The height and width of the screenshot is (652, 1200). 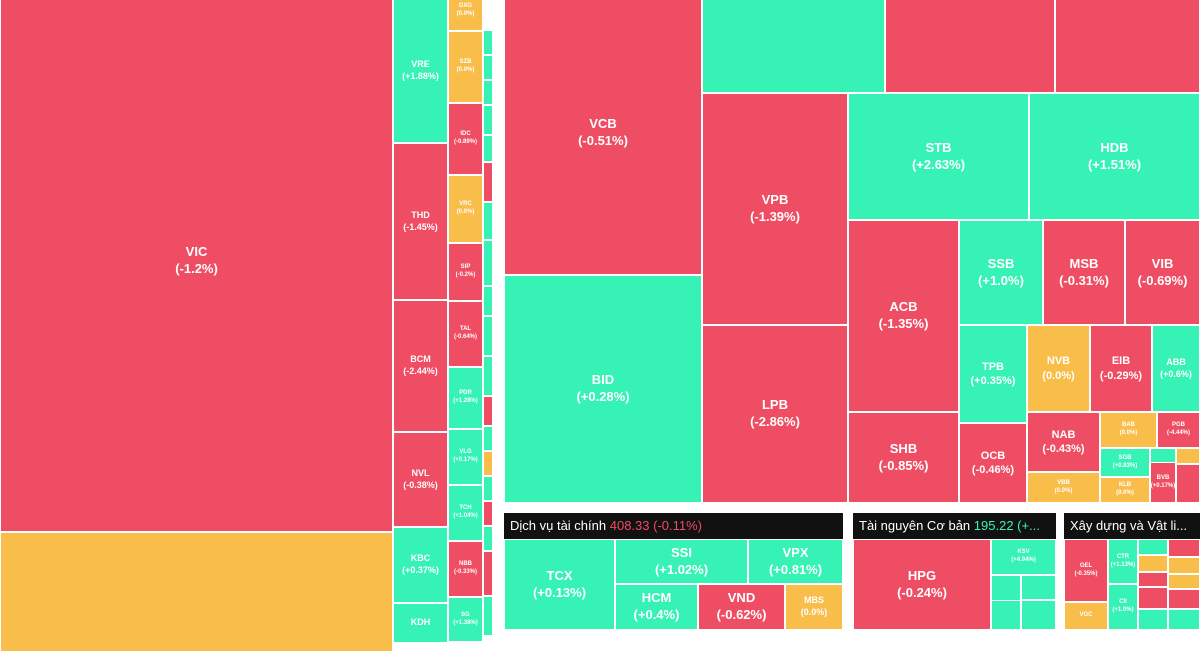 I want to click on heatmap-tile: MBS (0.0%), so click(x=814, y=607).